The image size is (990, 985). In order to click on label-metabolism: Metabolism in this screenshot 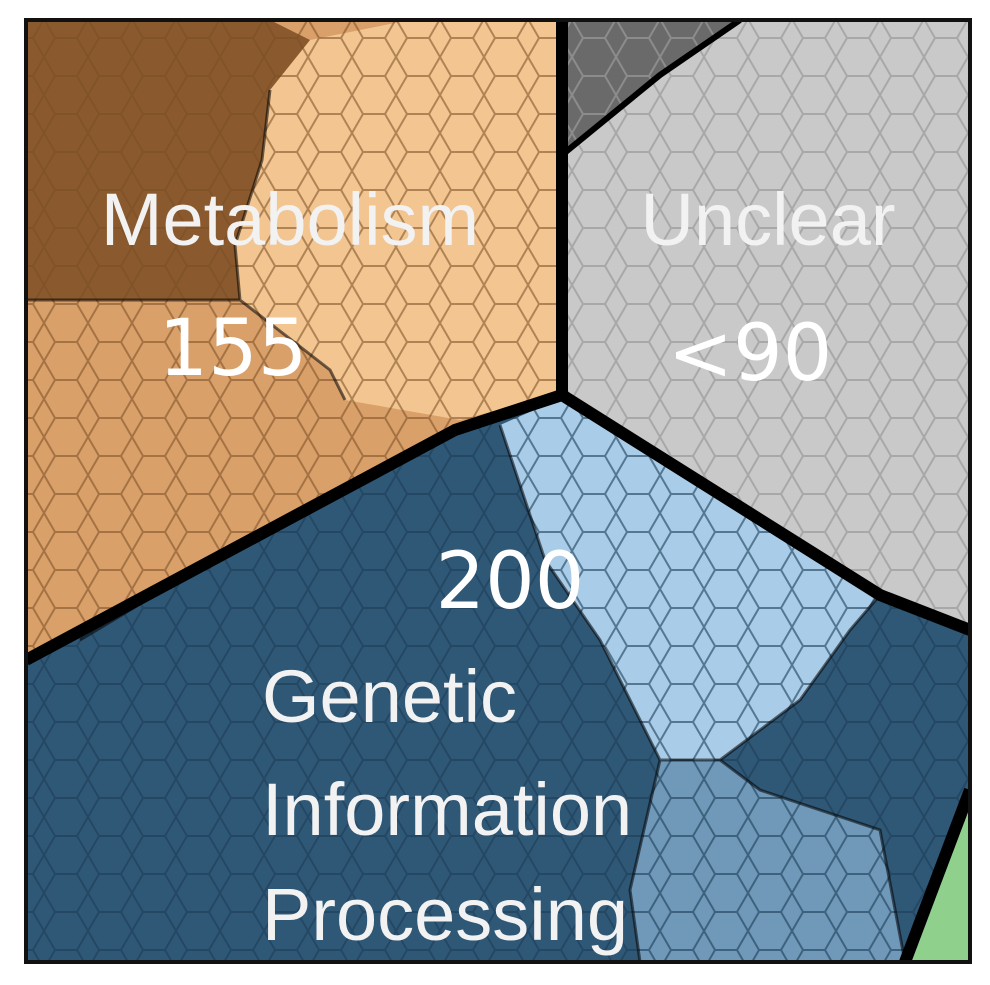, I will do `click(290, 219)`.